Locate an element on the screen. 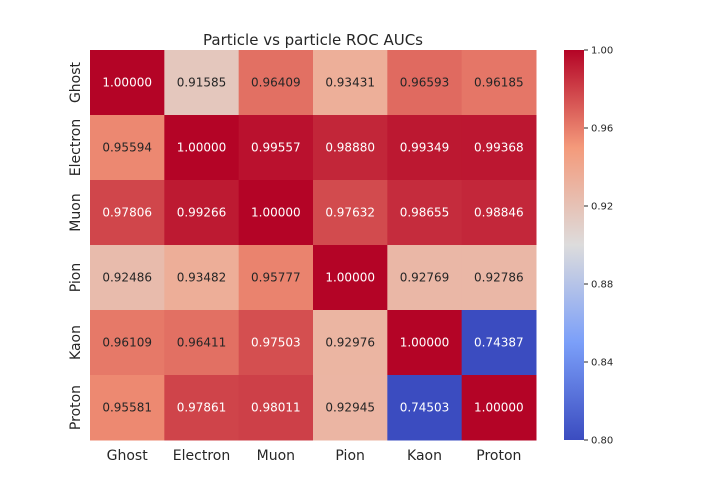 The height and width of the screenshot is (504, 720). cell-value-label: 0.93482 is located at coordinates (202, 278).